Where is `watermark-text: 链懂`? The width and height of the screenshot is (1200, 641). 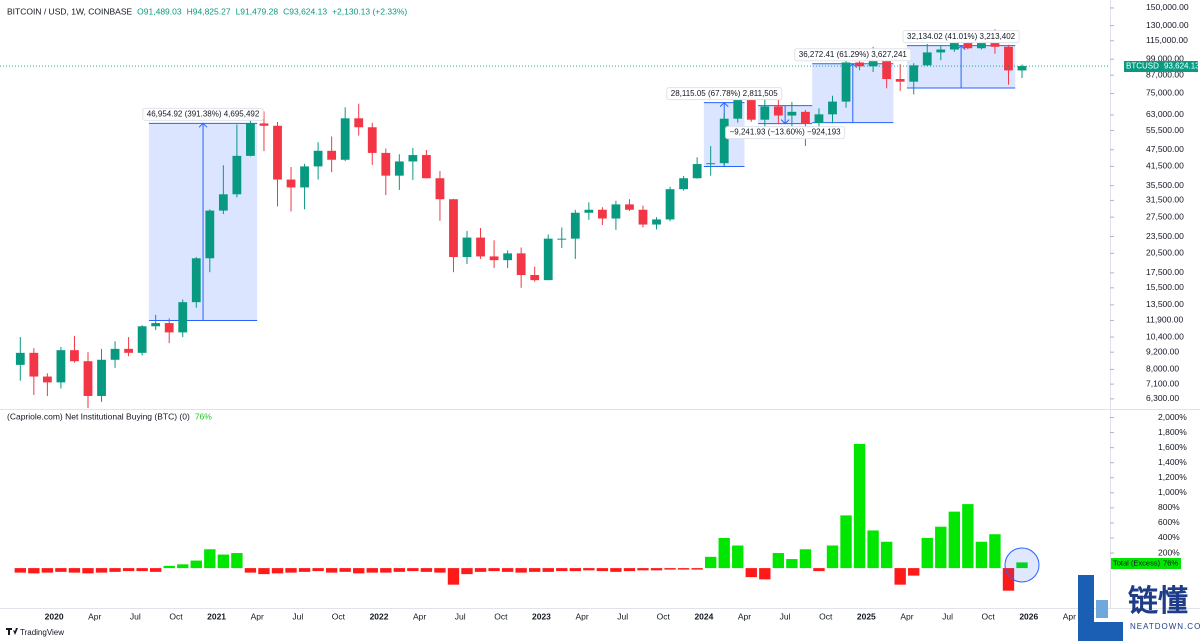
watermark-text: 链懂 is located at coordinates (1158, 601).